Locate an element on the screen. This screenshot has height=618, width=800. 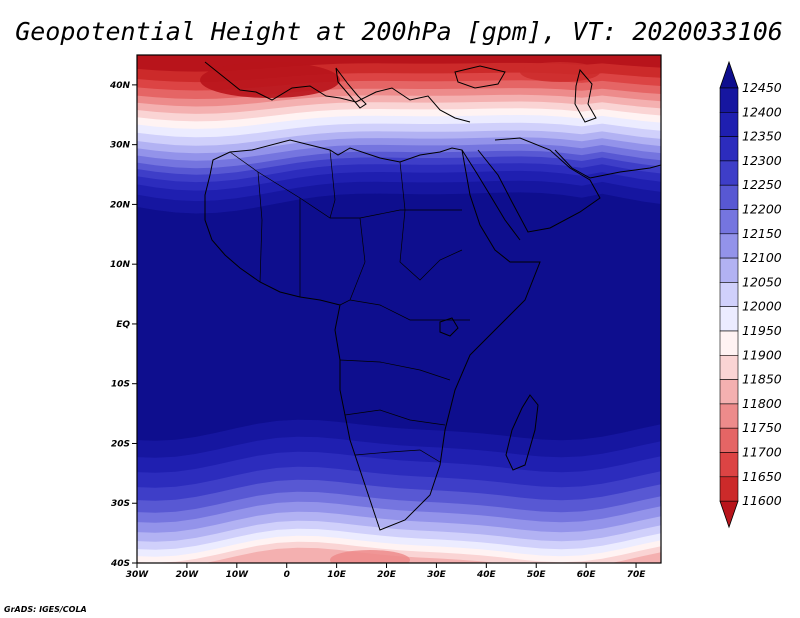
lon-tick-label: 10E is located at coordinates (337, 575).